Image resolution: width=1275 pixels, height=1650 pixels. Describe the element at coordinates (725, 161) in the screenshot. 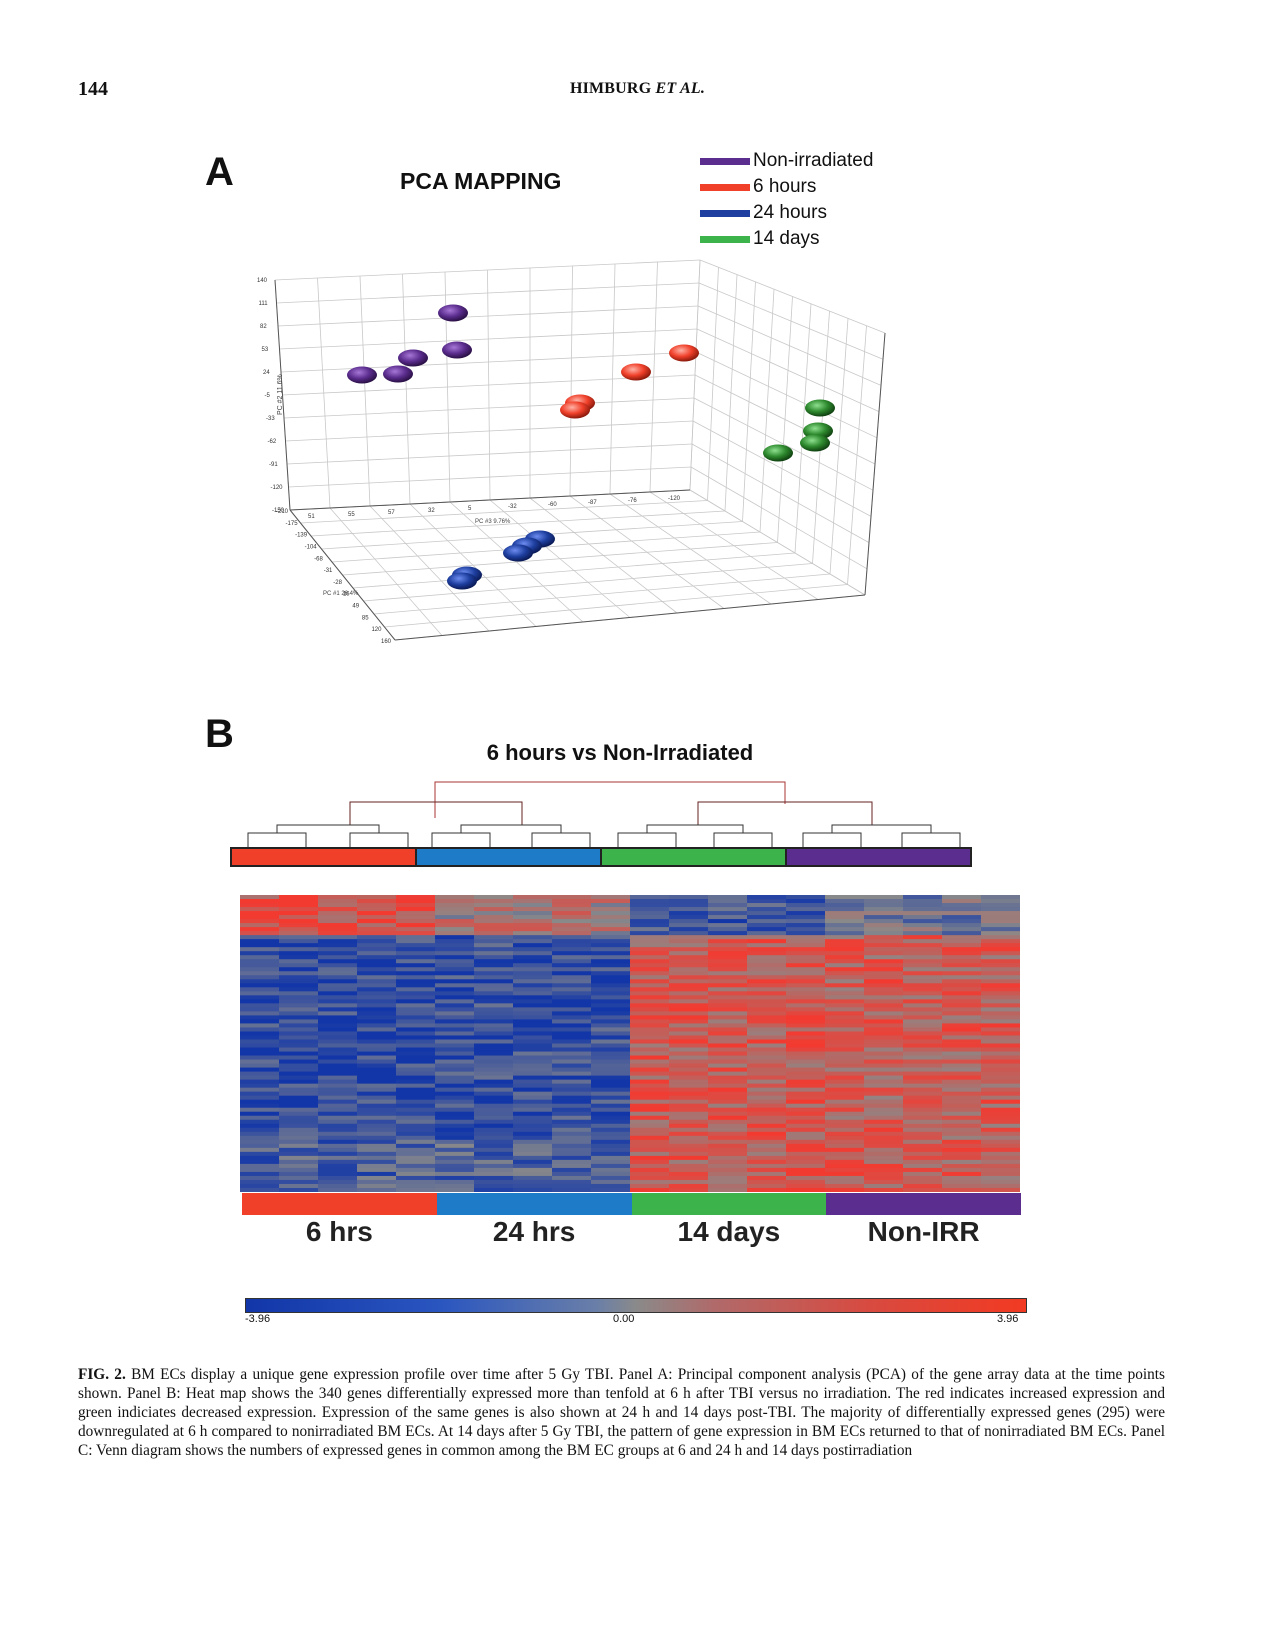

I see `legend-swatch` at that location.